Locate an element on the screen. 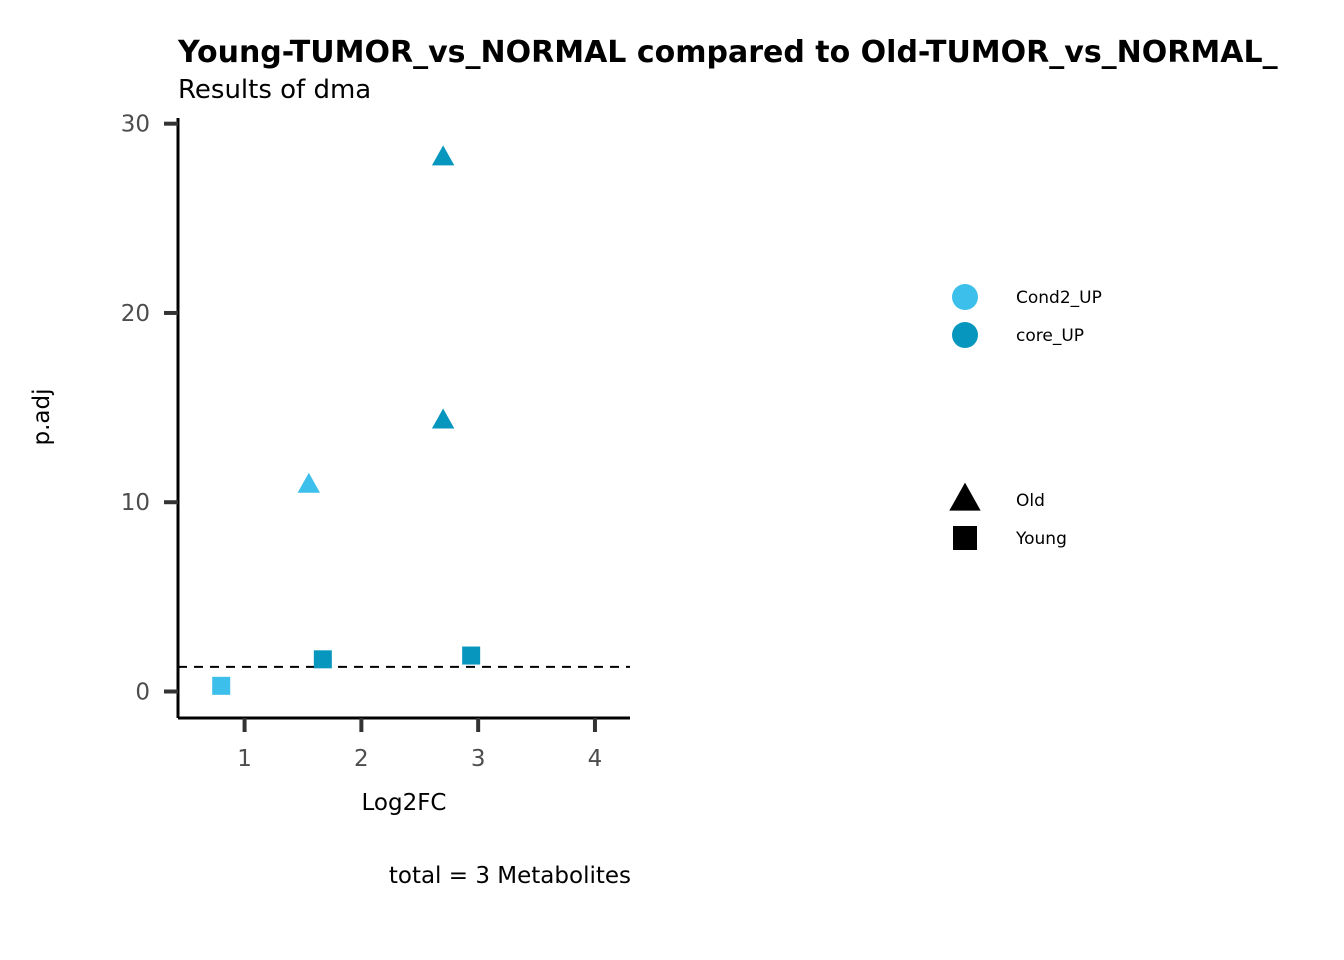 Image resolution: width=1344 pixels, height=960 pixels. y-axis-title: p.adj is located at coordinates (42, 417).